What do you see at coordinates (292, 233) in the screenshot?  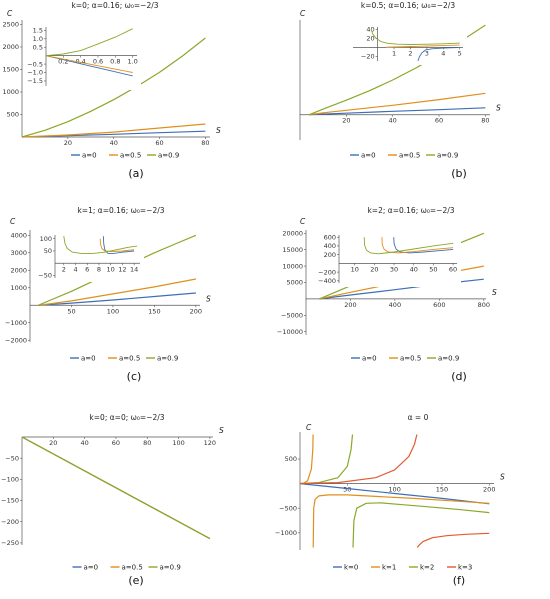 I see `main-ytick-label: 20000` at bounding box center [292, 233].